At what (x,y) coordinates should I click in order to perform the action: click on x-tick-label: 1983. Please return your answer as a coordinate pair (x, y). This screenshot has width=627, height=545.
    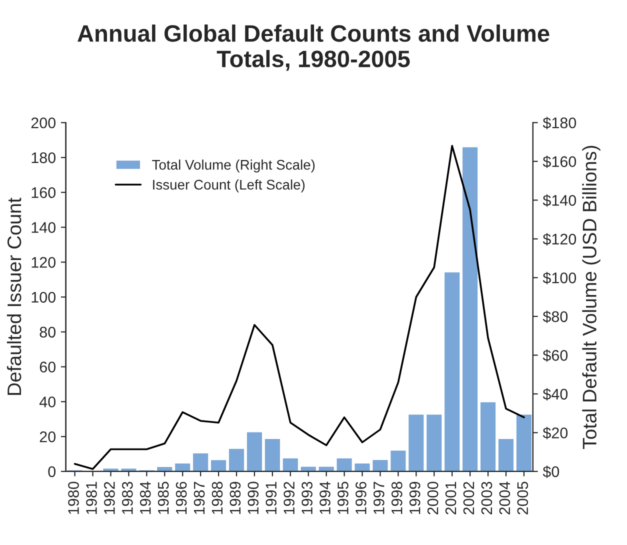
    Looking at the image, I should click on (127, 498).